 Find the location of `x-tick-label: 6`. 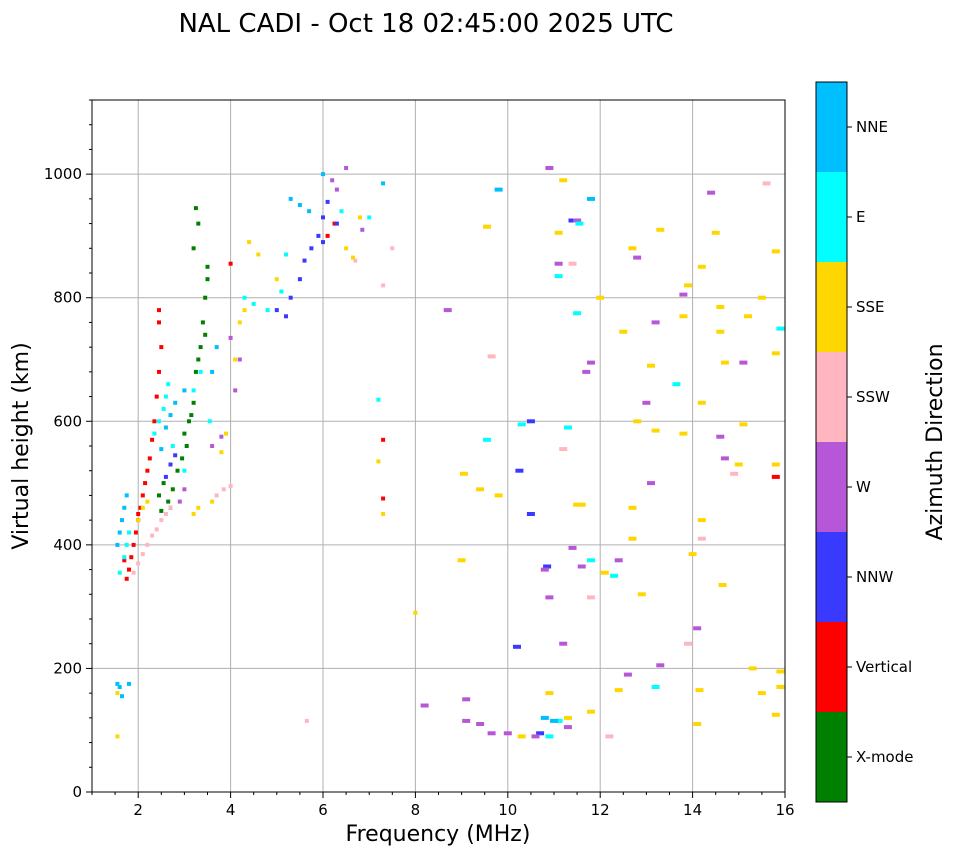

x-tick-label: 6 is located at coordinates (323, 810).